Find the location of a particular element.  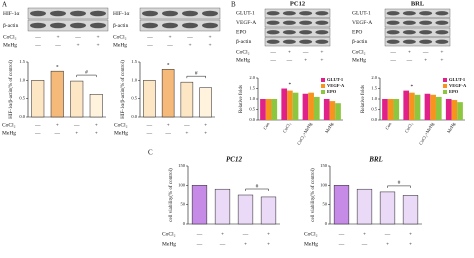

y-tick-label: 50 is located at coordinates (325, 204).